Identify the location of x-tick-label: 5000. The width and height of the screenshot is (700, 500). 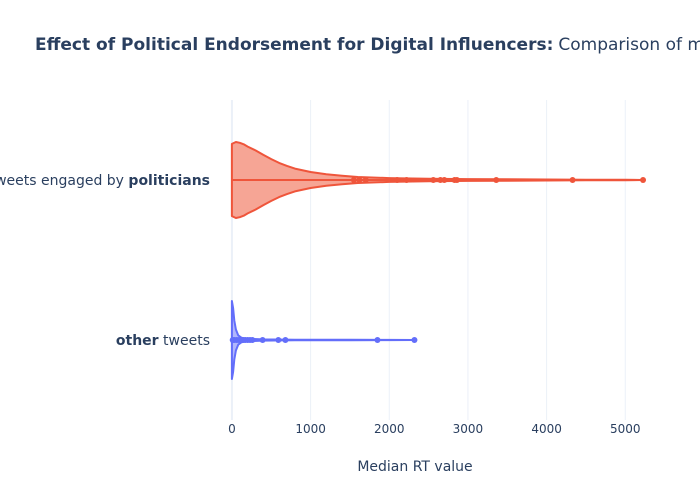
(625, 429).